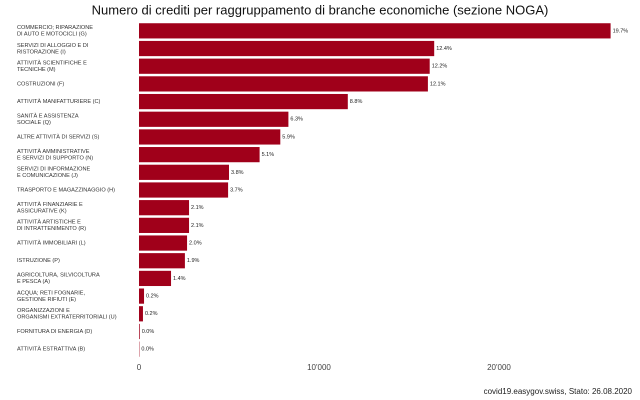  What do you see at coordinates (288, 137) in the screenshot?
I see `value-label: 5.9%` at bounding box center [288, 137].